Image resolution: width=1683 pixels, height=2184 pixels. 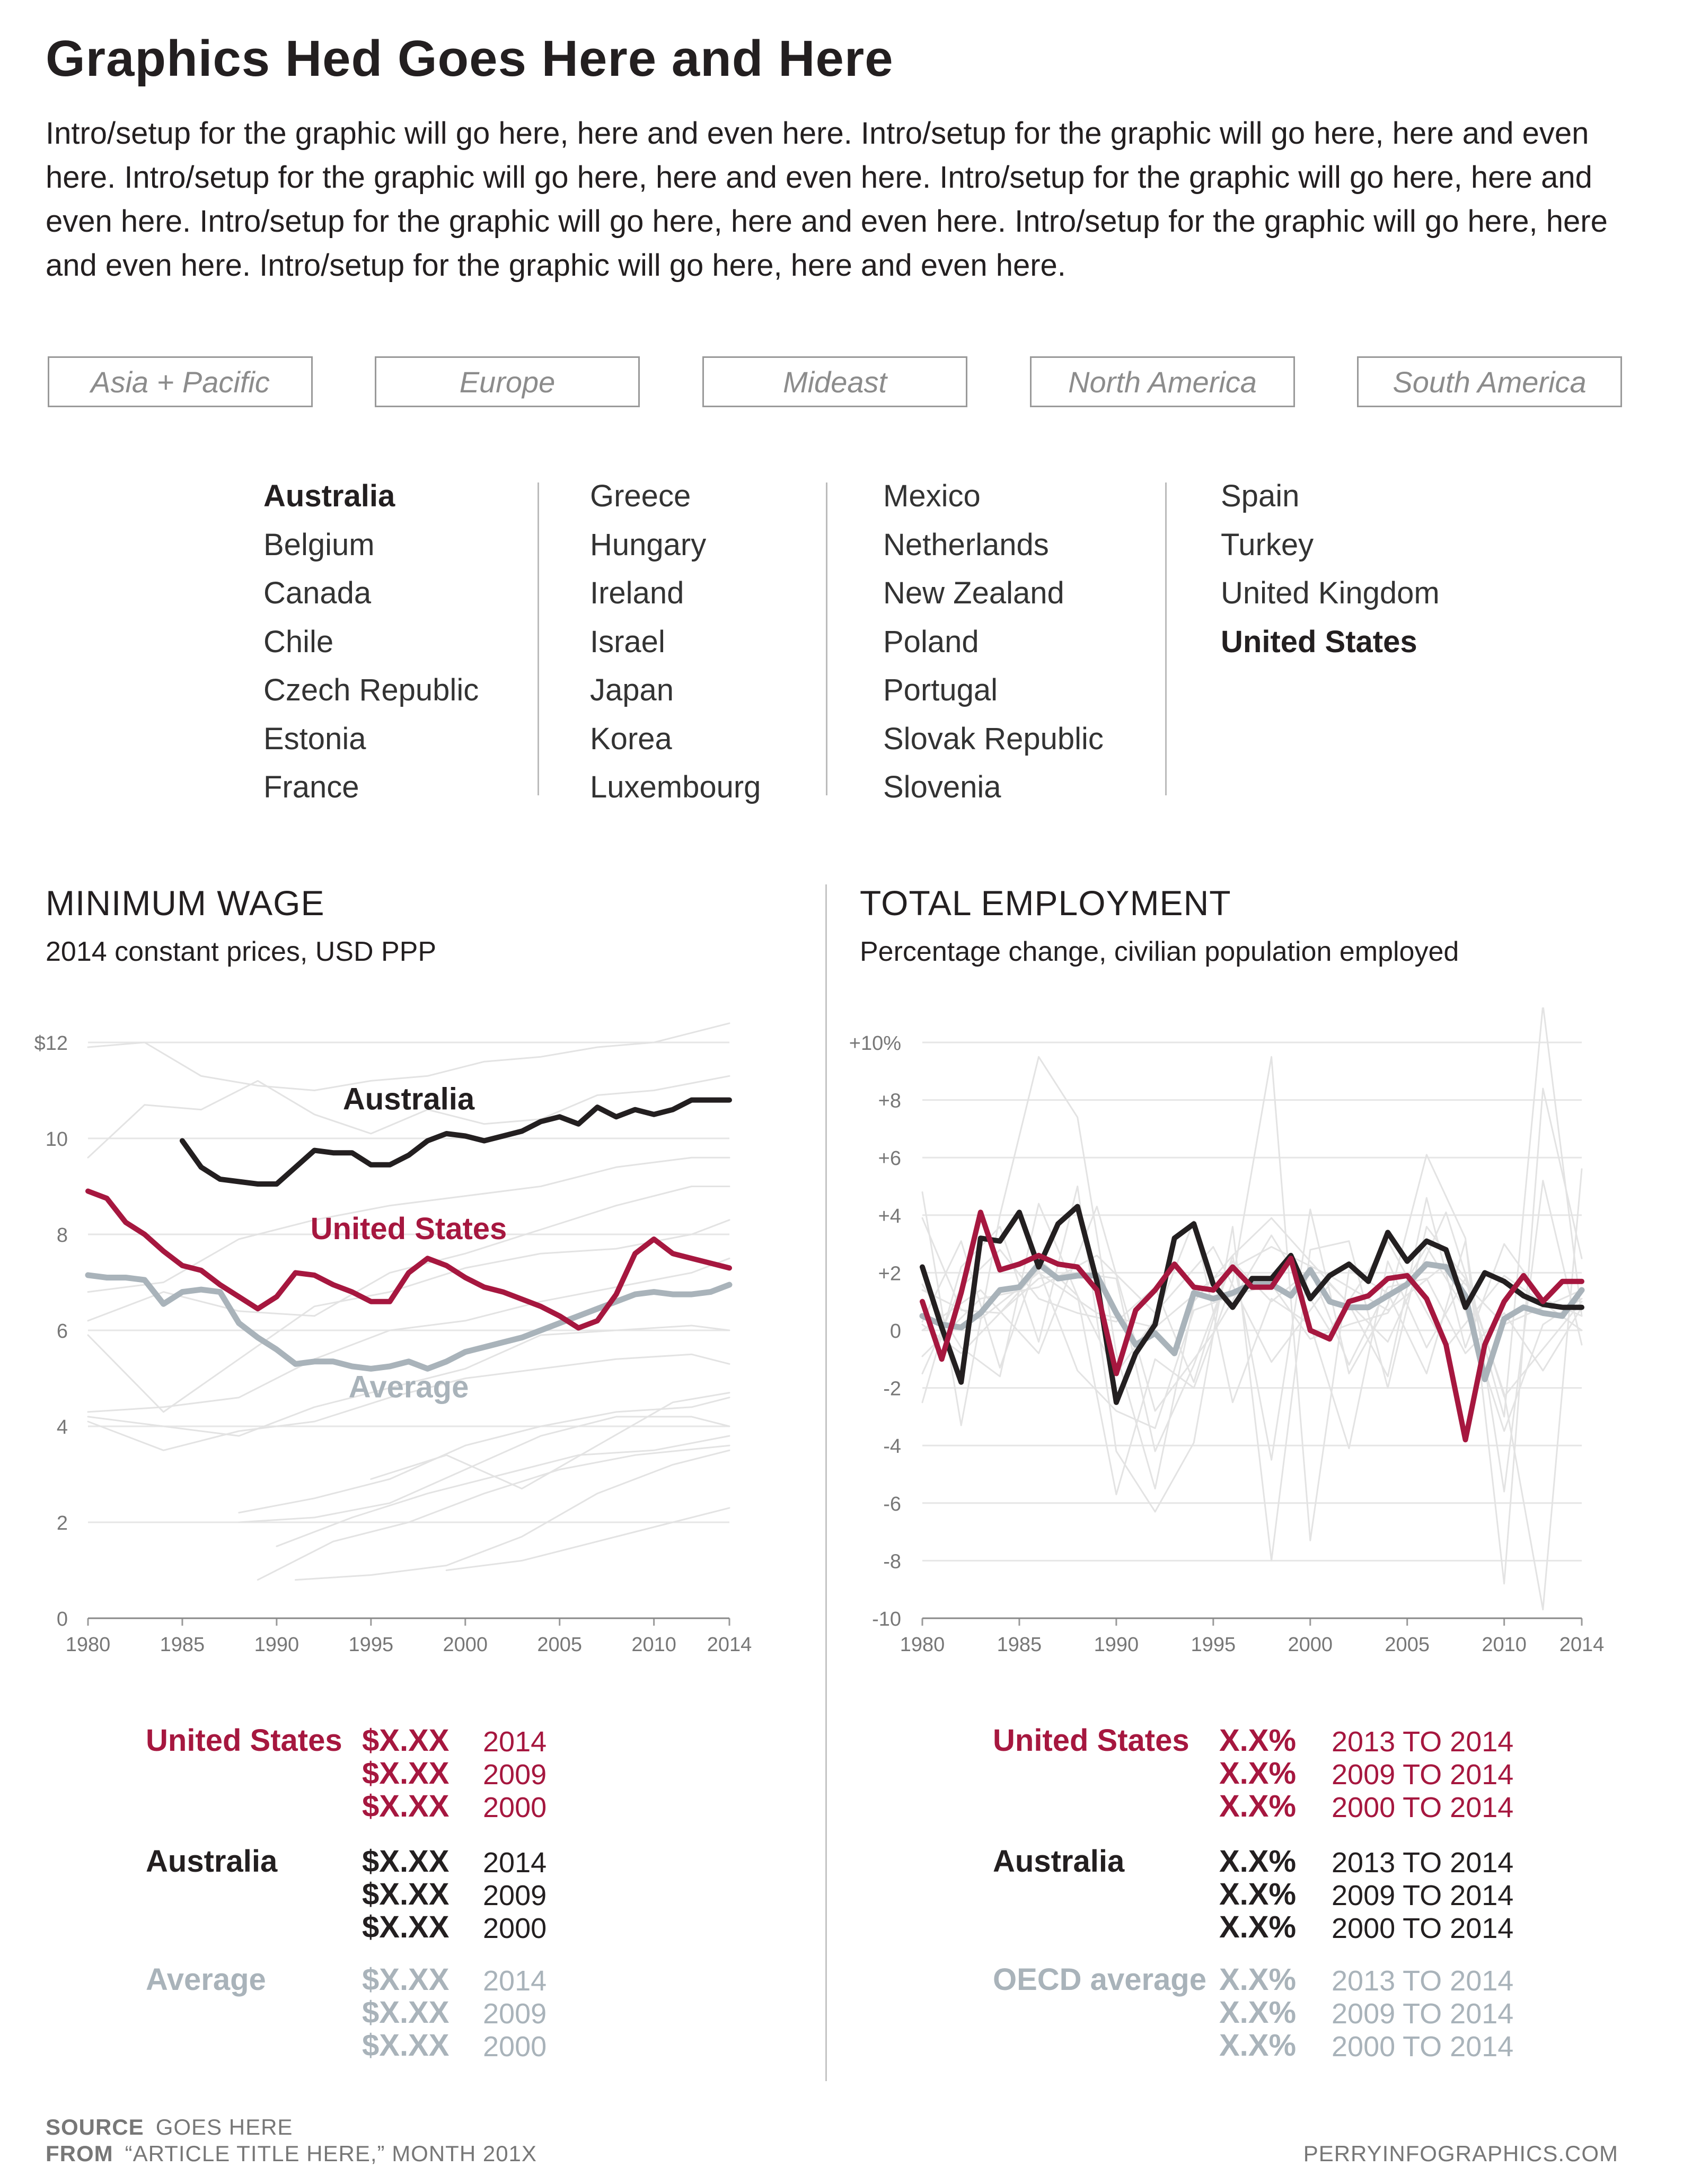 What do you see at coordinates (1267, 544) in the screenshot?
I see `country-item-turkey: Turkey` at bounding box center [1267, 544].